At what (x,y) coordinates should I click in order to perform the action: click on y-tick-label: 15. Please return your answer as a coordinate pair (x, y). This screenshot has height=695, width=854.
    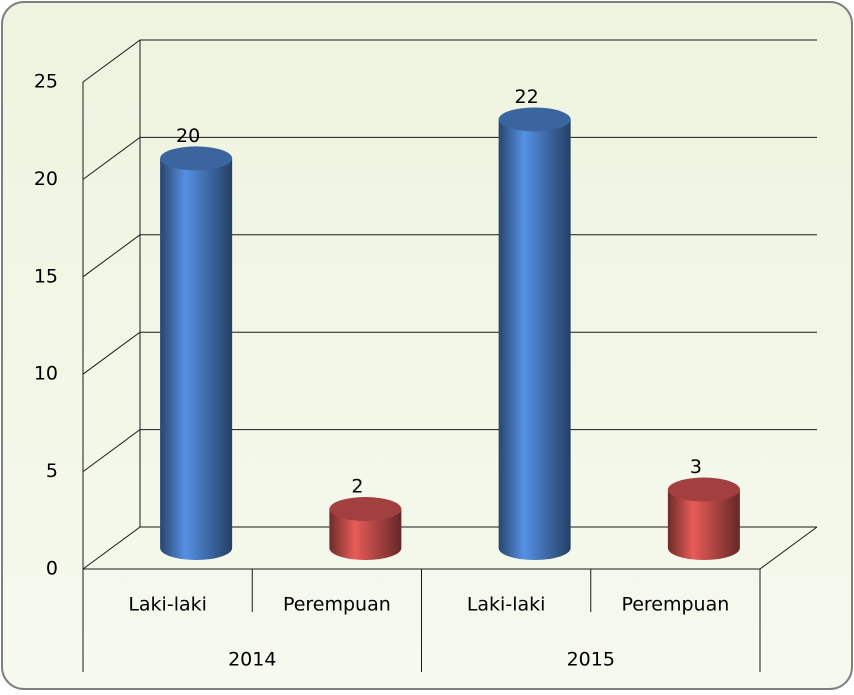
    Looking at the image, I should click on (46, 276).